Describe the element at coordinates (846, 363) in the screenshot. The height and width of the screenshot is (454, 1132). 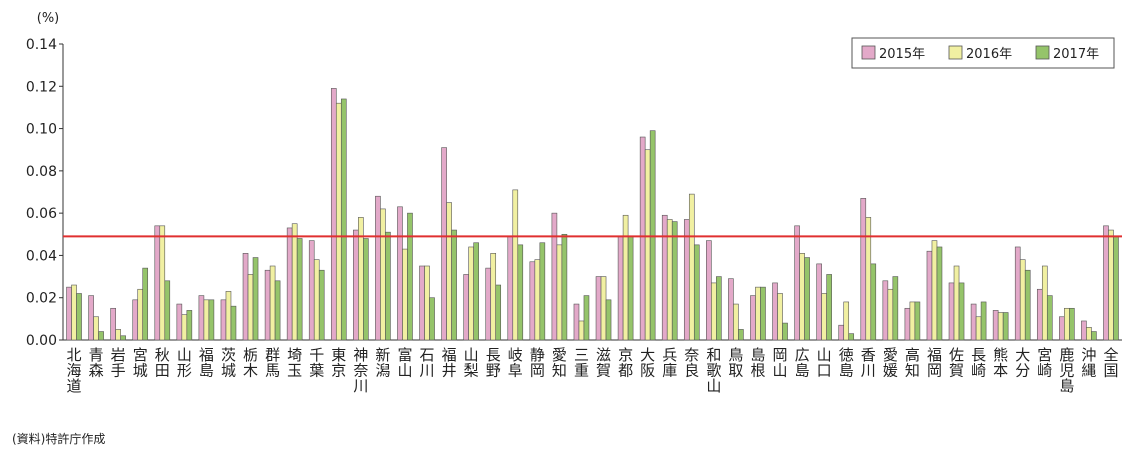
I see `x-category-label: 徳島` at that location.